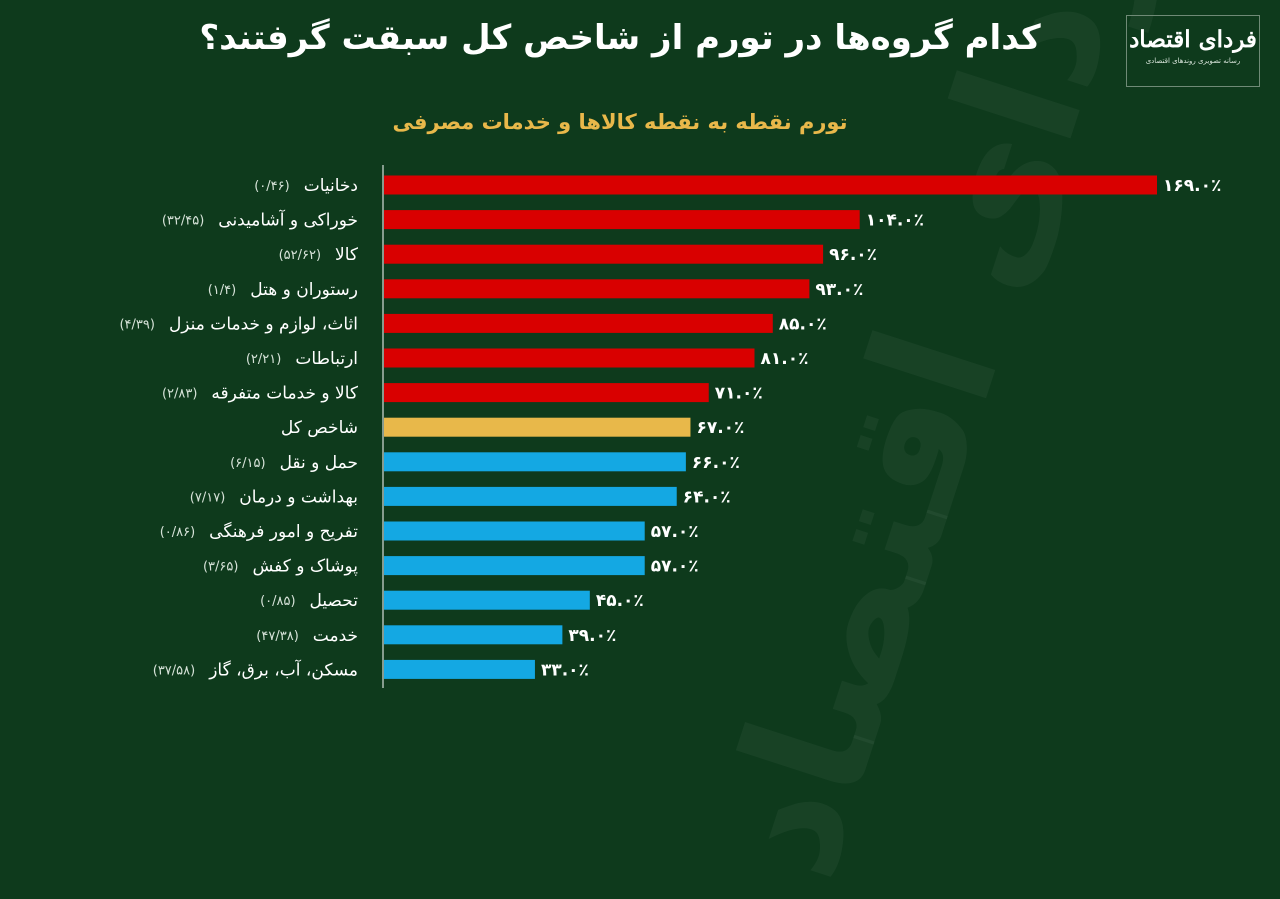 This screenshot has width=1280, height=899. I want to click on weight-label-3: (۱/۴), so click(222, 290).